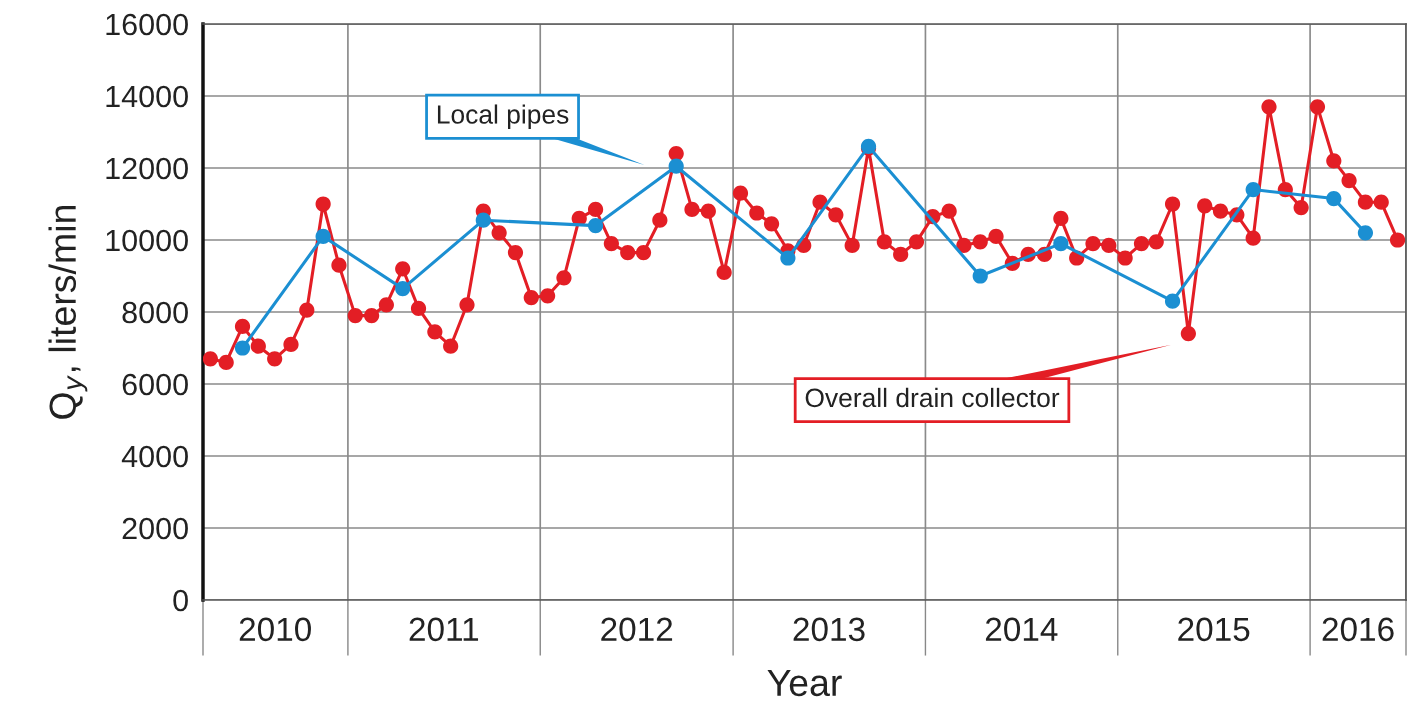  Describe the element at coordinates (503, 117) in the screenshot. I see `annotation: Local pipes` at that location.